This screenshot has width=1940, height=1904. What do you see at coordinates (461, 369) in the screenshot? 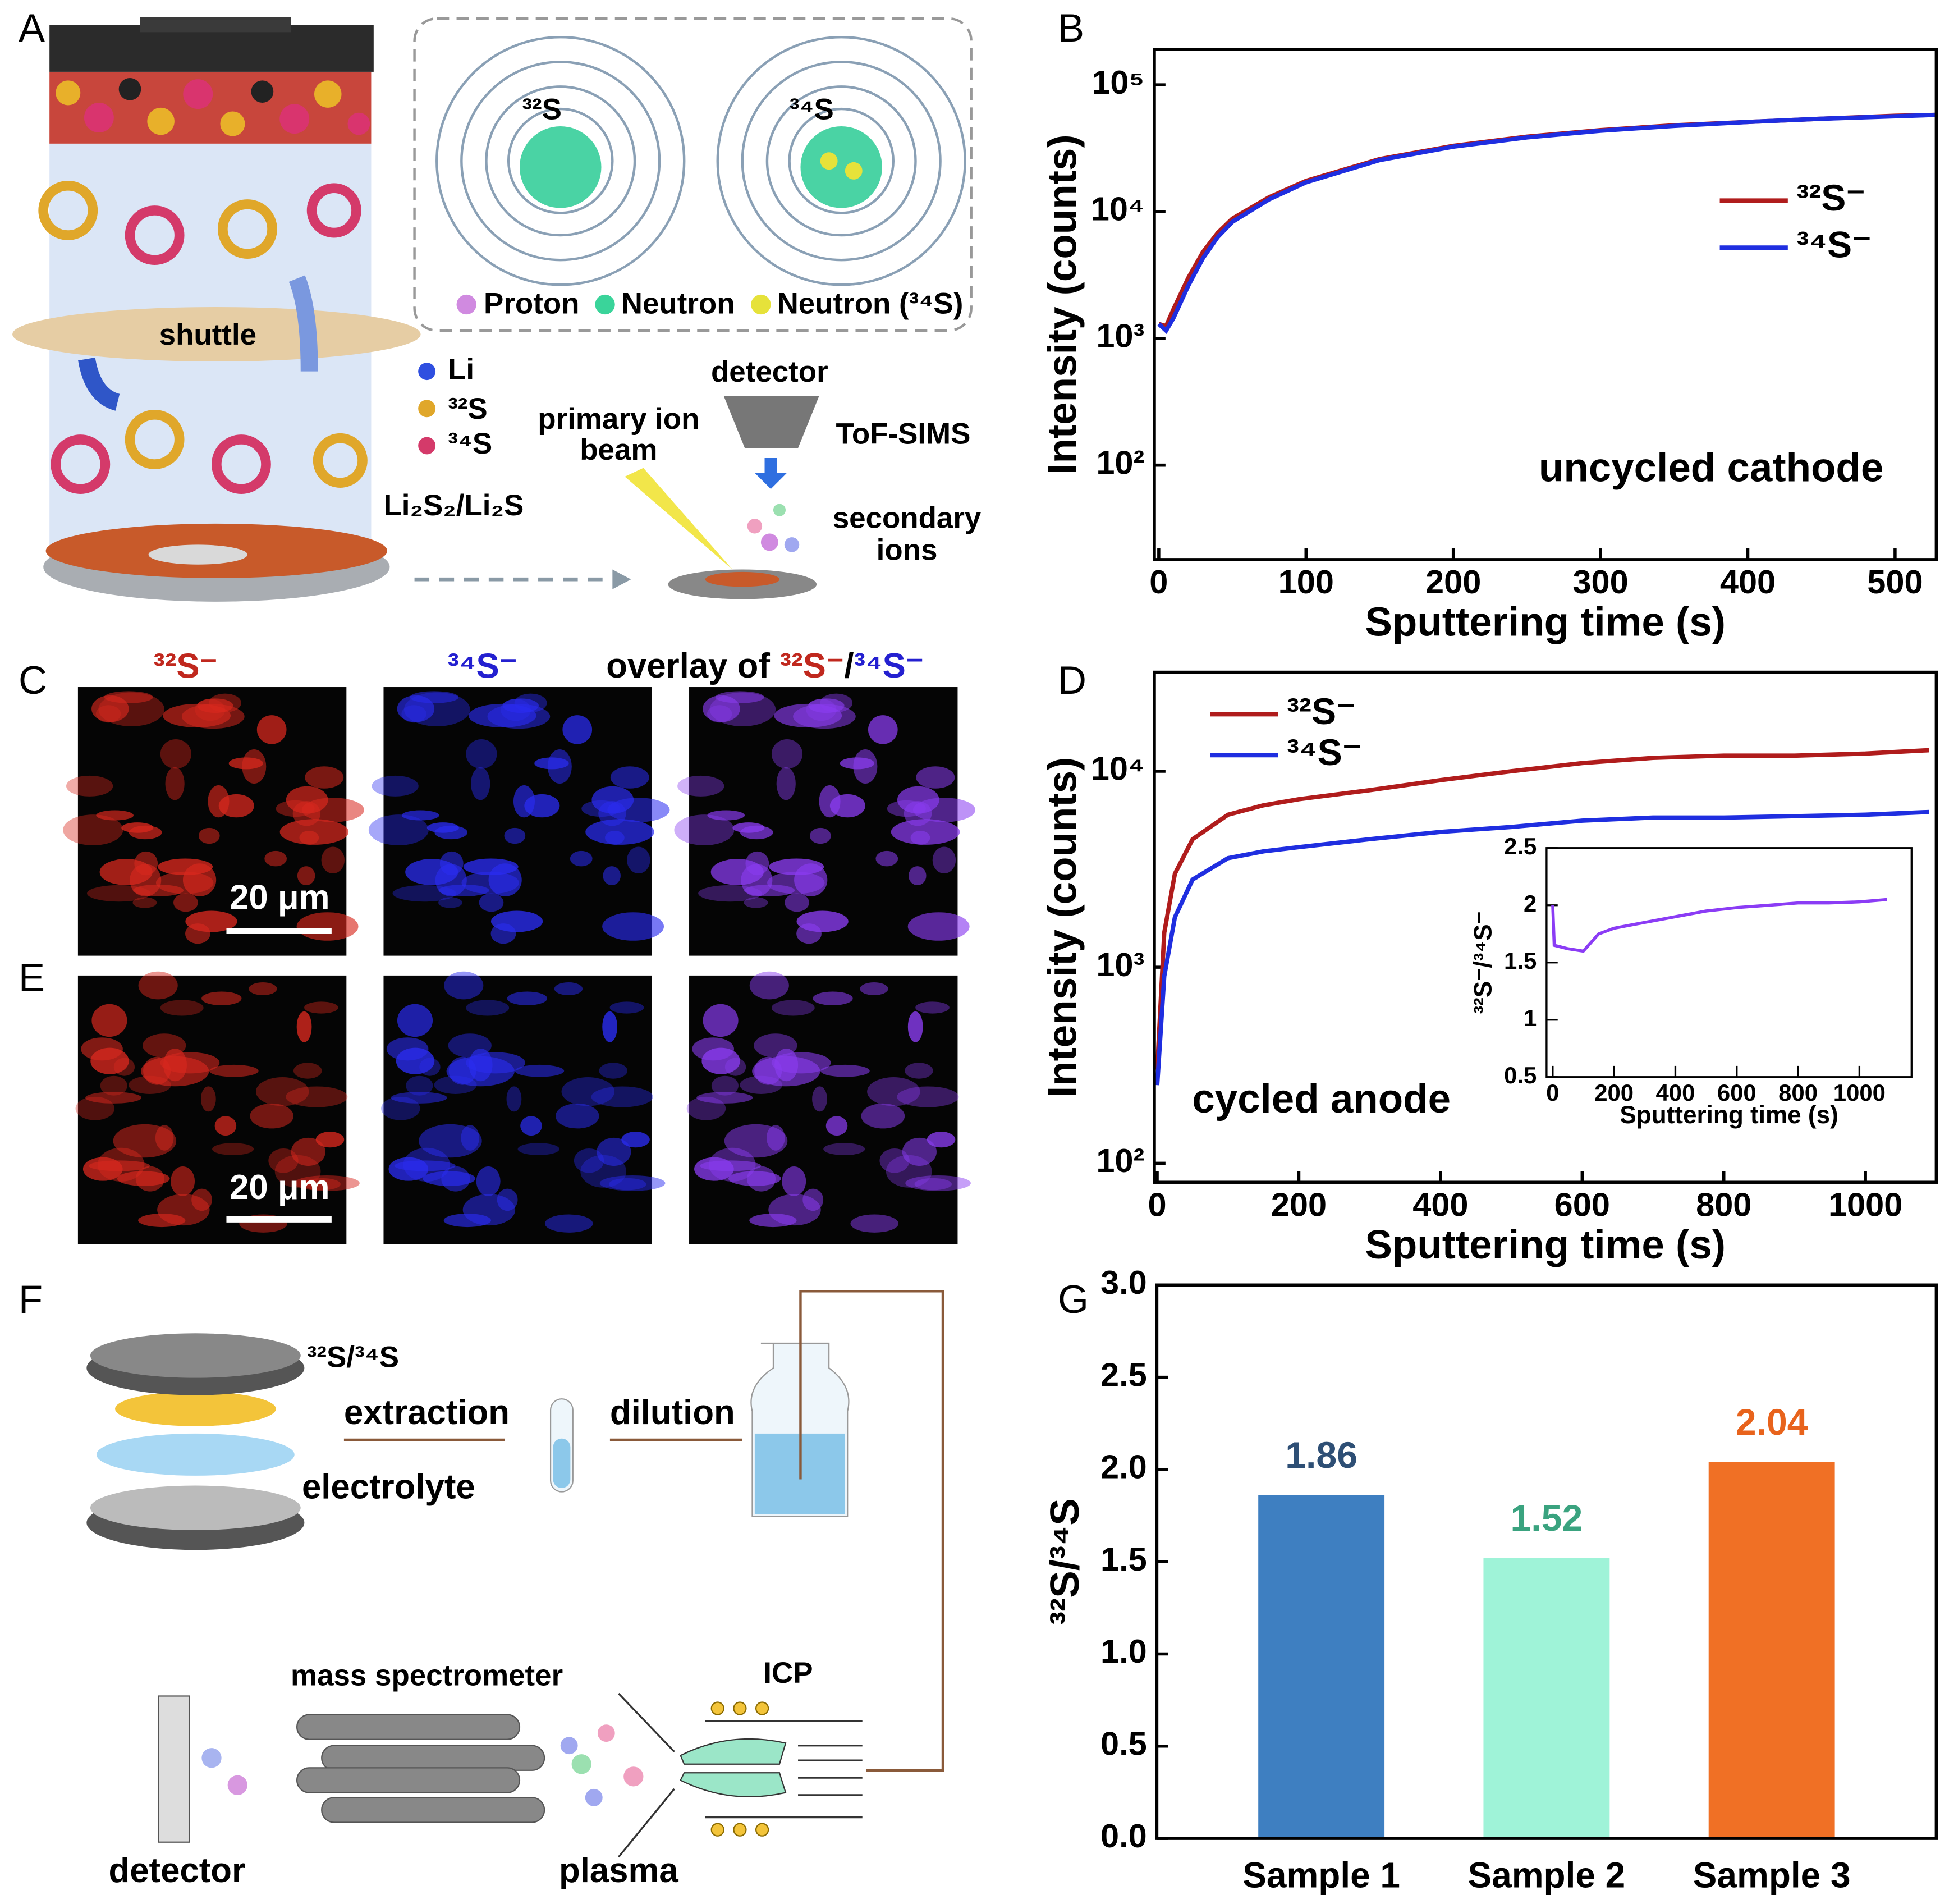
I see `species-text: Li` at bounding box center [461, 369].